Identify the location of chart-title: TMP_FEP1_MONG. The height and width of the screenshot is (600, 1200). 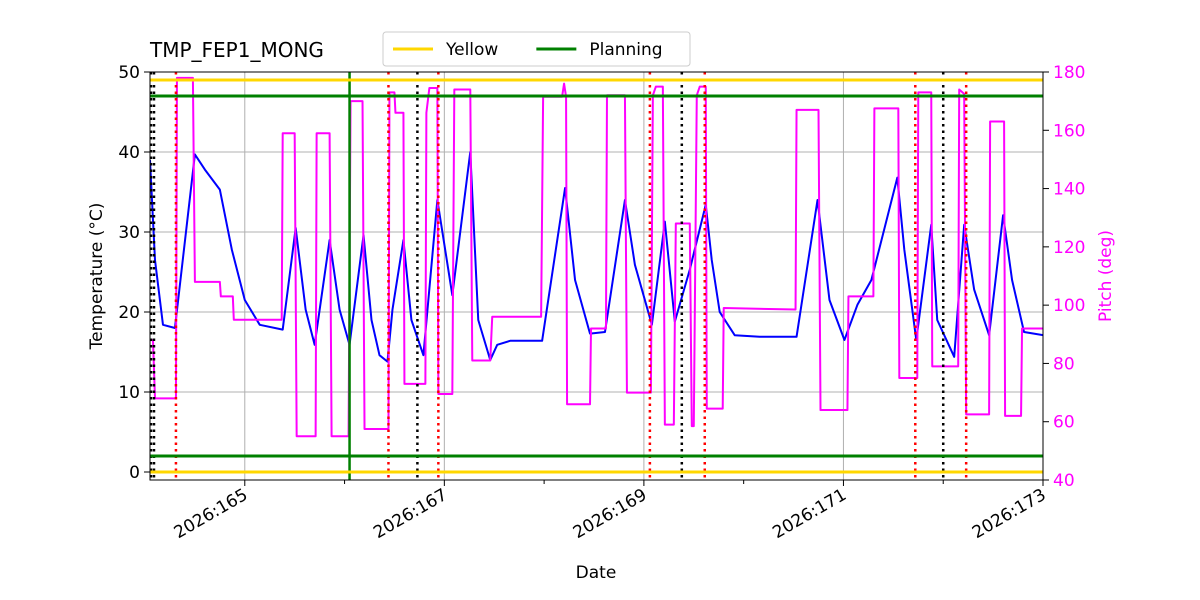
(236, 50).